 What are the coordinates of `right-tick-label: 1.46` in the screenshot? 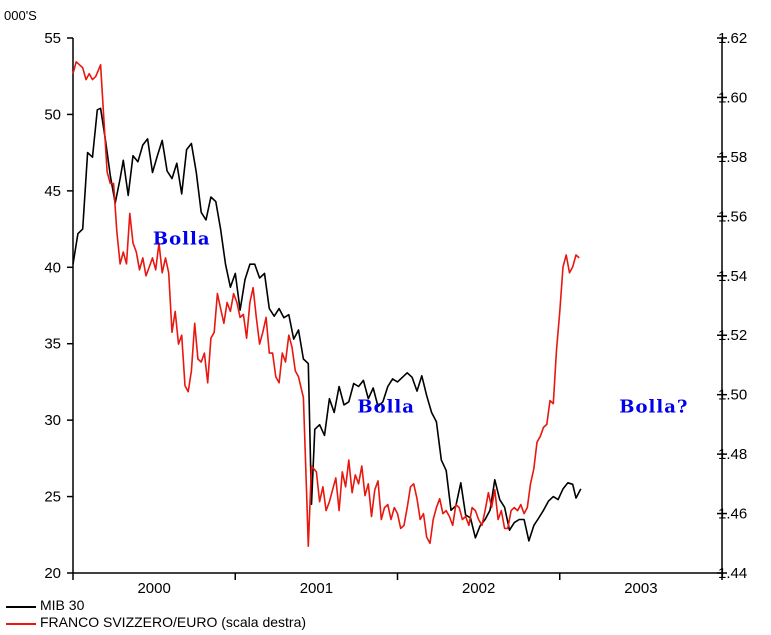 It's located at (732, 514).